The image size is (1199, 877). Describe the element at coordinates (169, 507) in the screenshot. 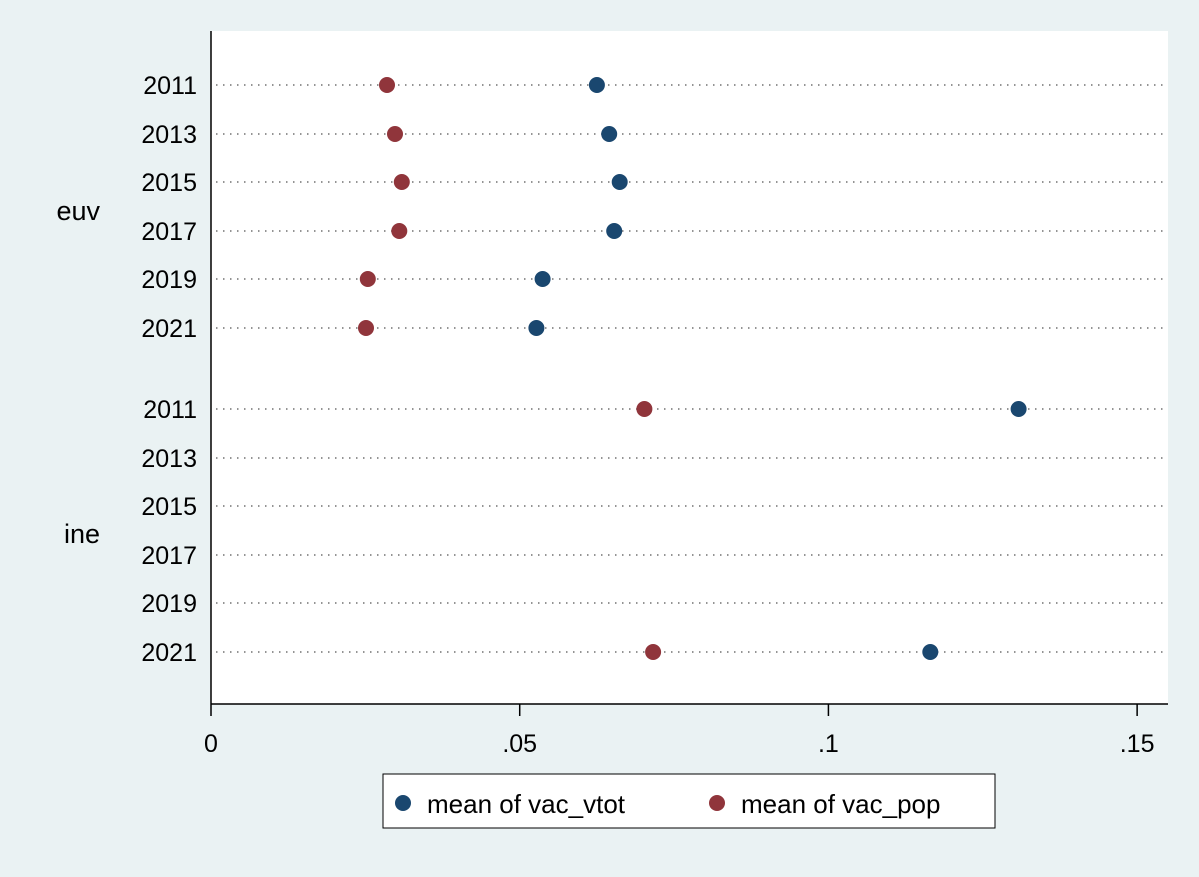

I see `category-label-ine-2015: 2015` at that location.